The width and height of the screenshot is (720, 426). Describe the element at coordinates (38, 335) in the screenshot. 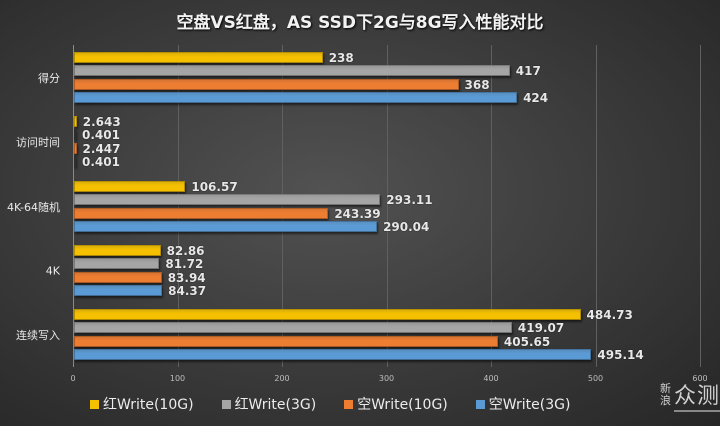

I see `category-label: 连续写入` at that location.